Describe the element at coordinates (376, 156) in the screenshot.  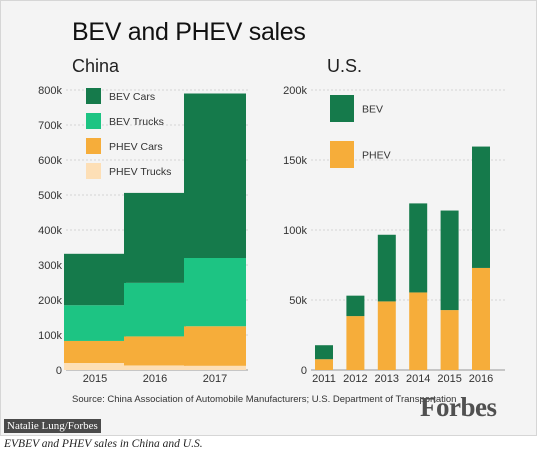
I see `us-legend-label: PHEV` at that location.